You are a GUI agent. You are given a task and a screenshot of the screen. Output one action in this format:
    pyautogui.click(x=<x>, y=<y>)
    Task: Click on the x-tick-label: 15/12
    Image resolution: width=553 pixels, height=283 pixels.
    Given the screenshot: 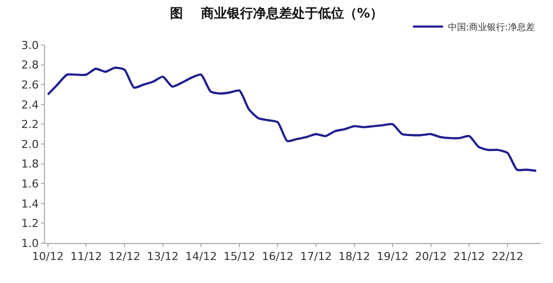 What is the action you would take?
    pyautogui.click(x=240, y=257)
    